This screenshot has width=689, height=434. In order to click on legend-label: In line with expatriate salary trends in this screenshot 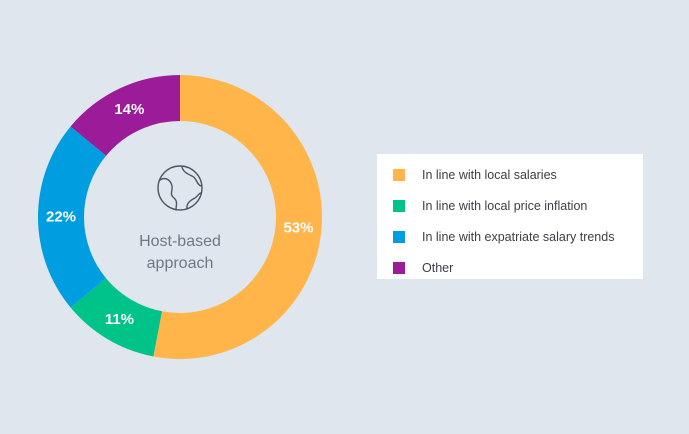, I will do `click(518, 236)`.